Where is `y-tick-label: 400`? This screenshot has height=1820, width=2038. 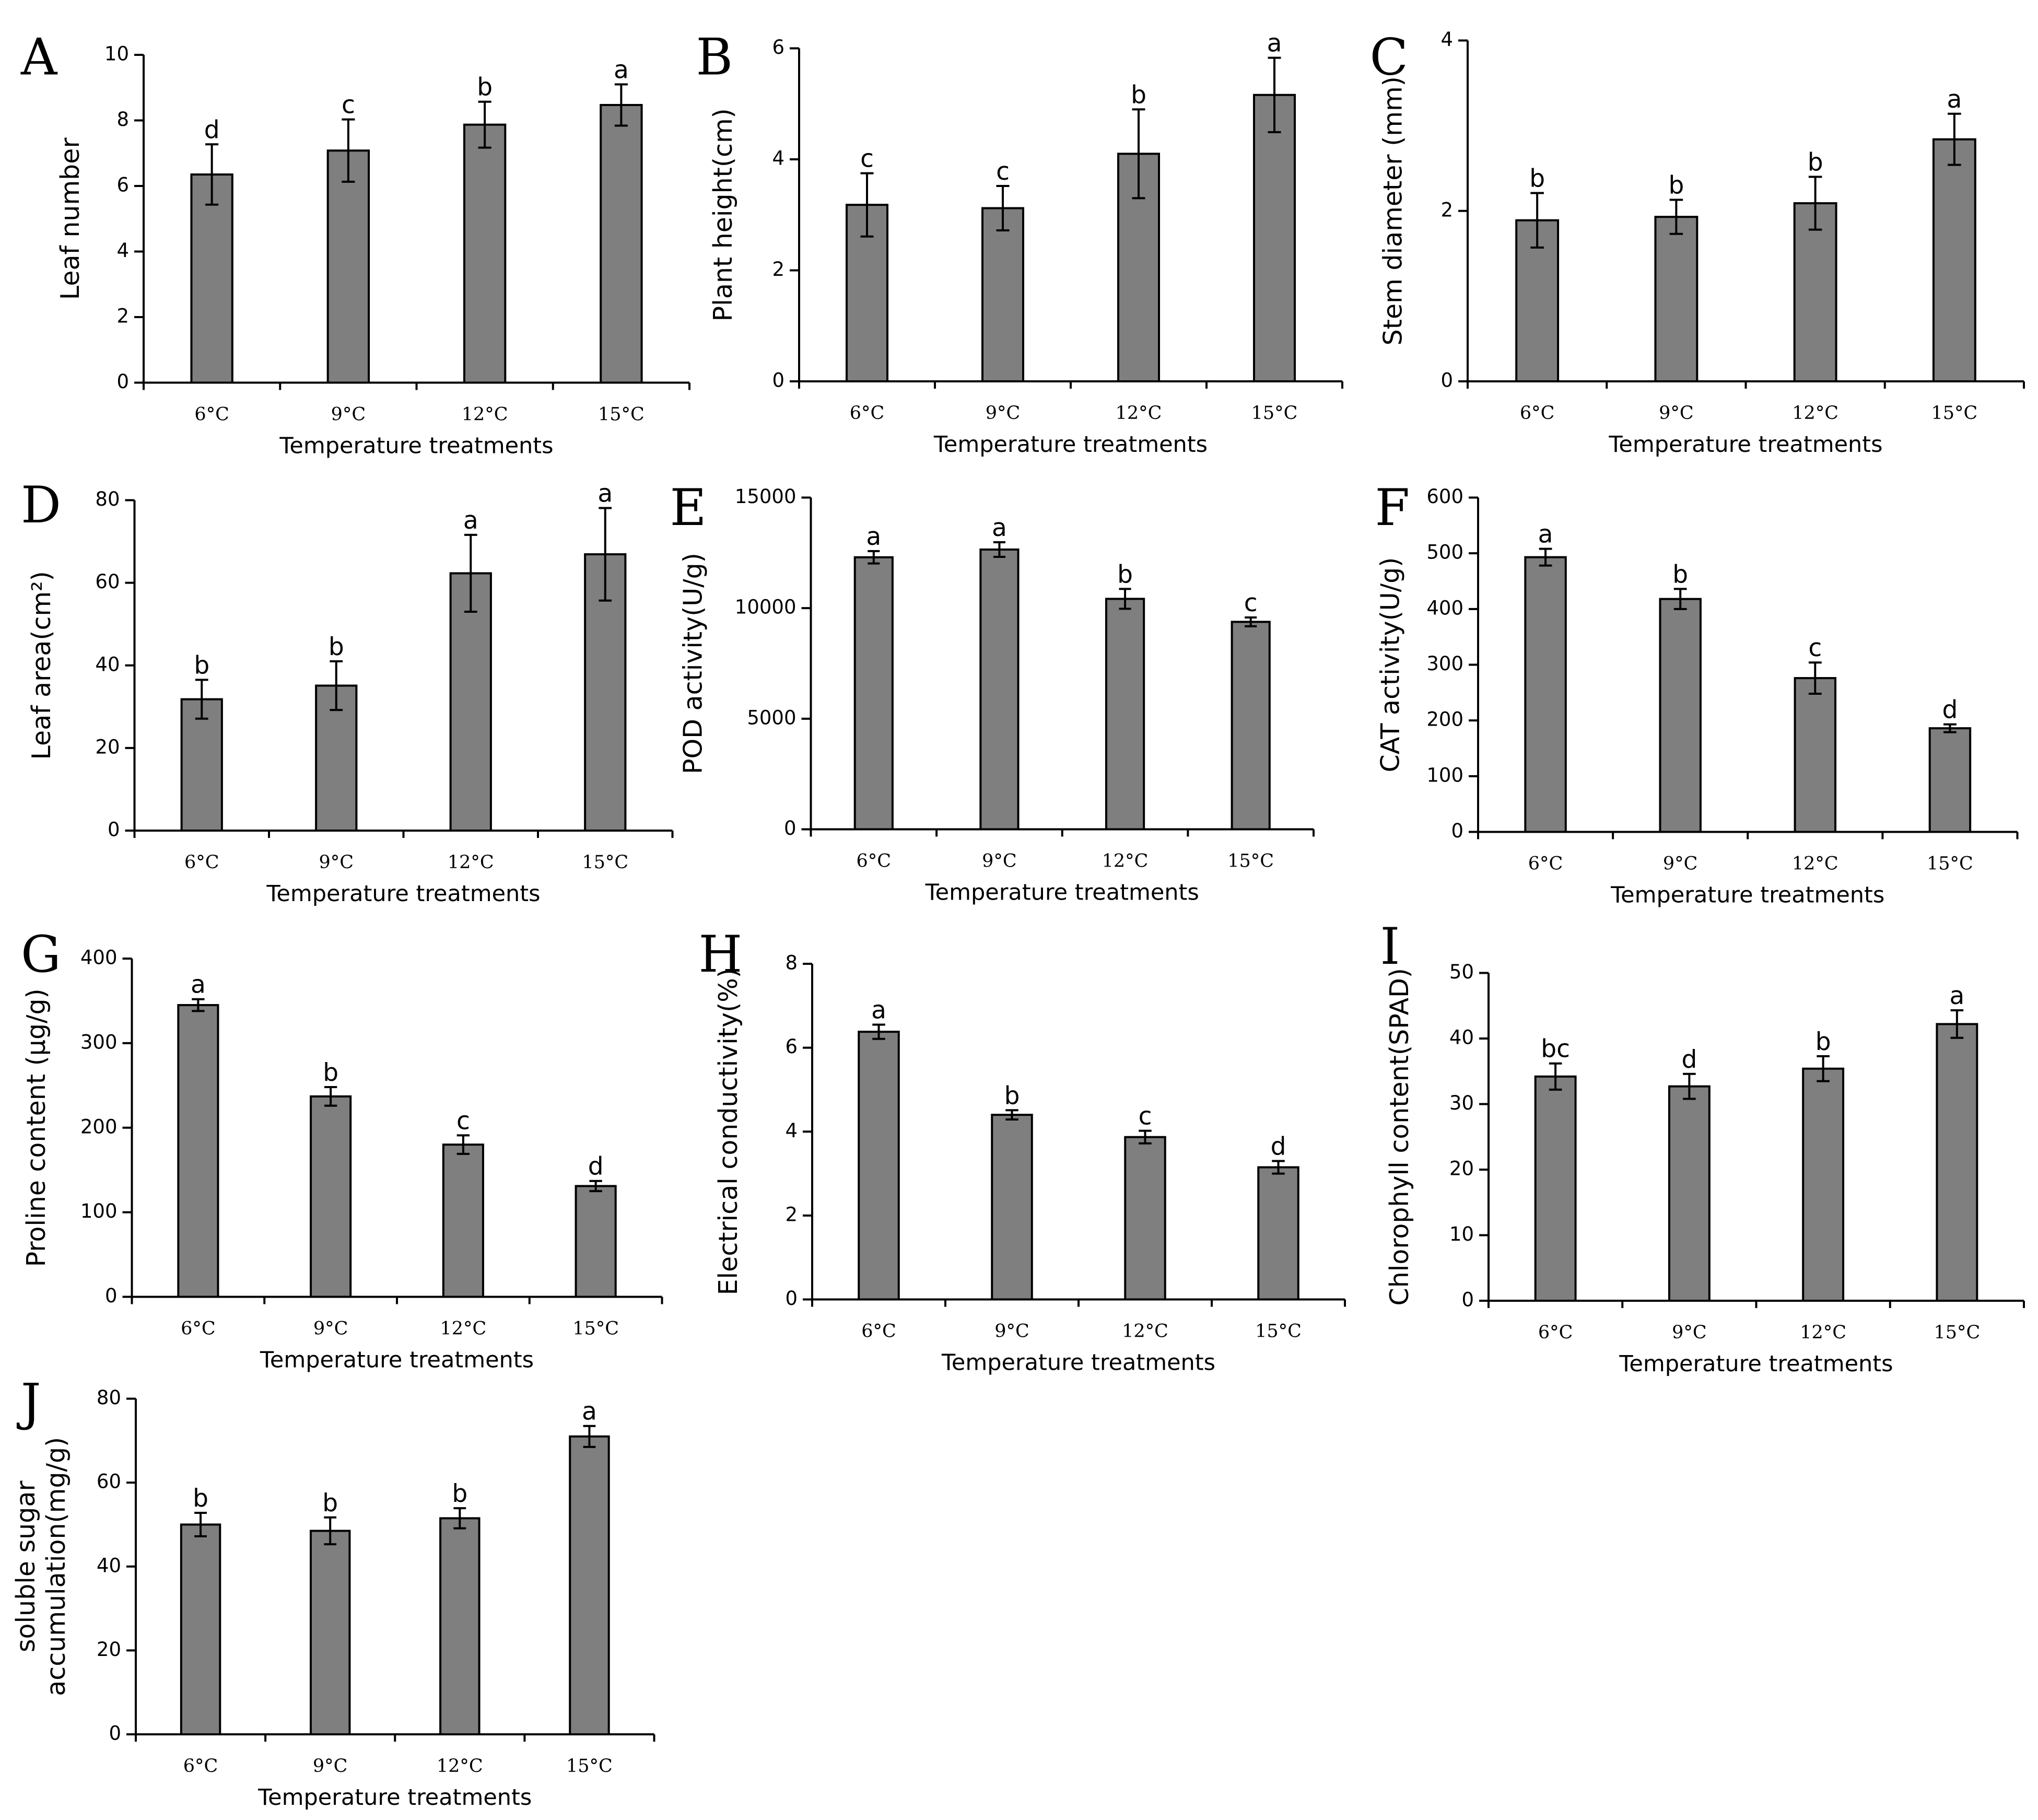
y-tick-label: 400 is located at coordinates (1444, 608).